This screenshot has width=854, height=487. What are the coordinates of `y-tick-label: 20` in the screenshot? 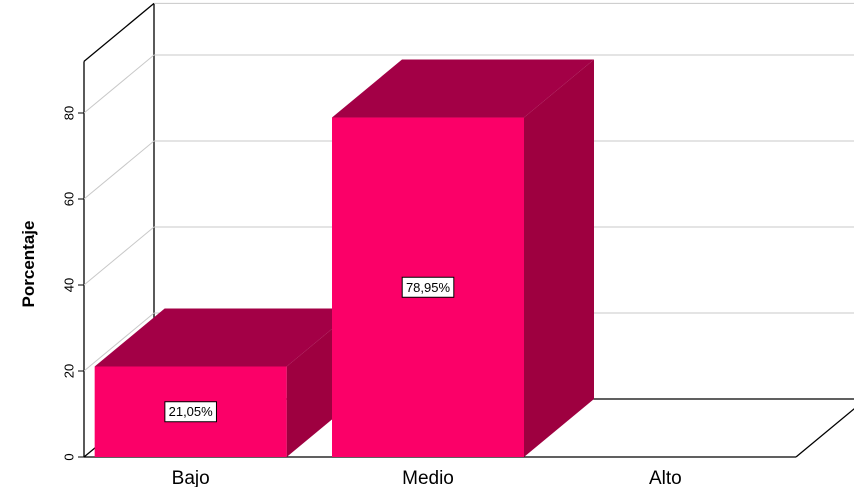 It's located at (68, 371).